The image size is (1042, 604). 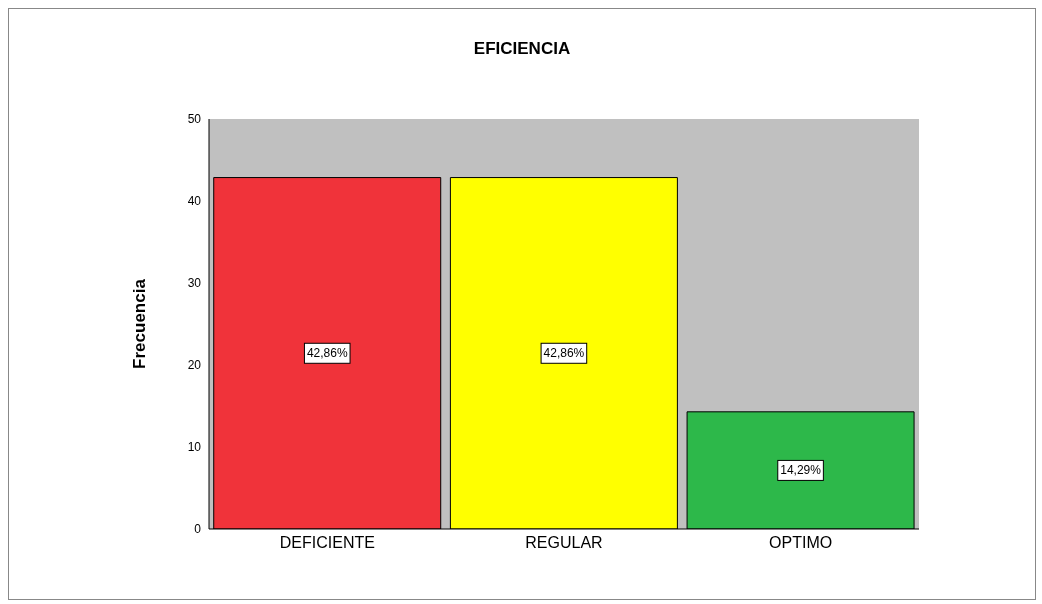 I want to click on y-tick-label: 40, so click(x=194, y=201).